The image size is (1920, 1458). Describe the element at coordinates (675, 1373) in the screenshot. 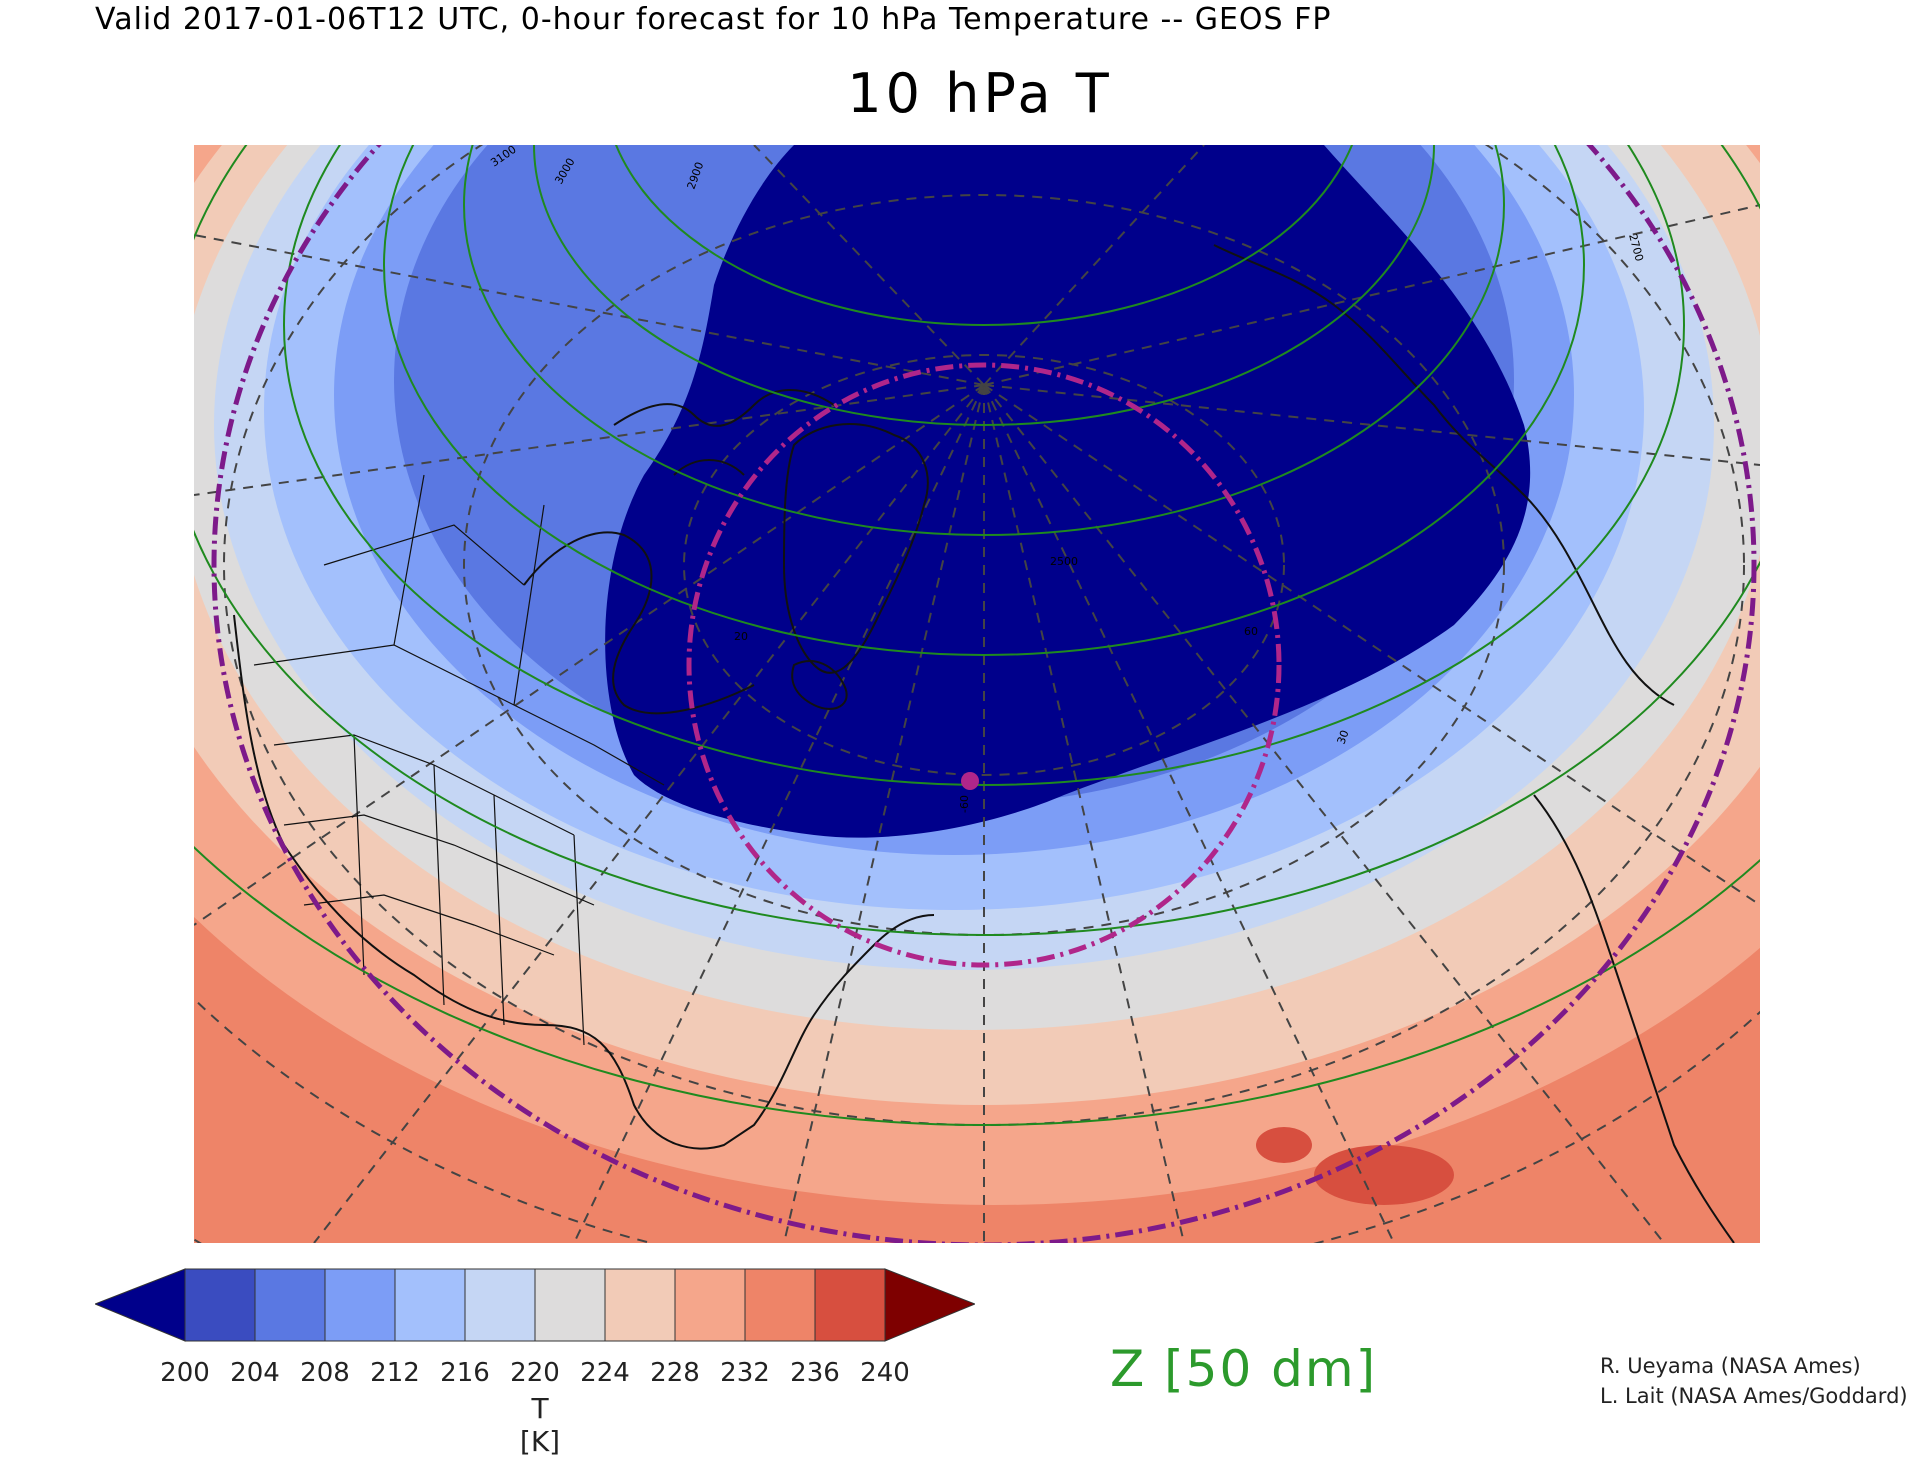

I see `colorbar-tick-label: 228` at that location.